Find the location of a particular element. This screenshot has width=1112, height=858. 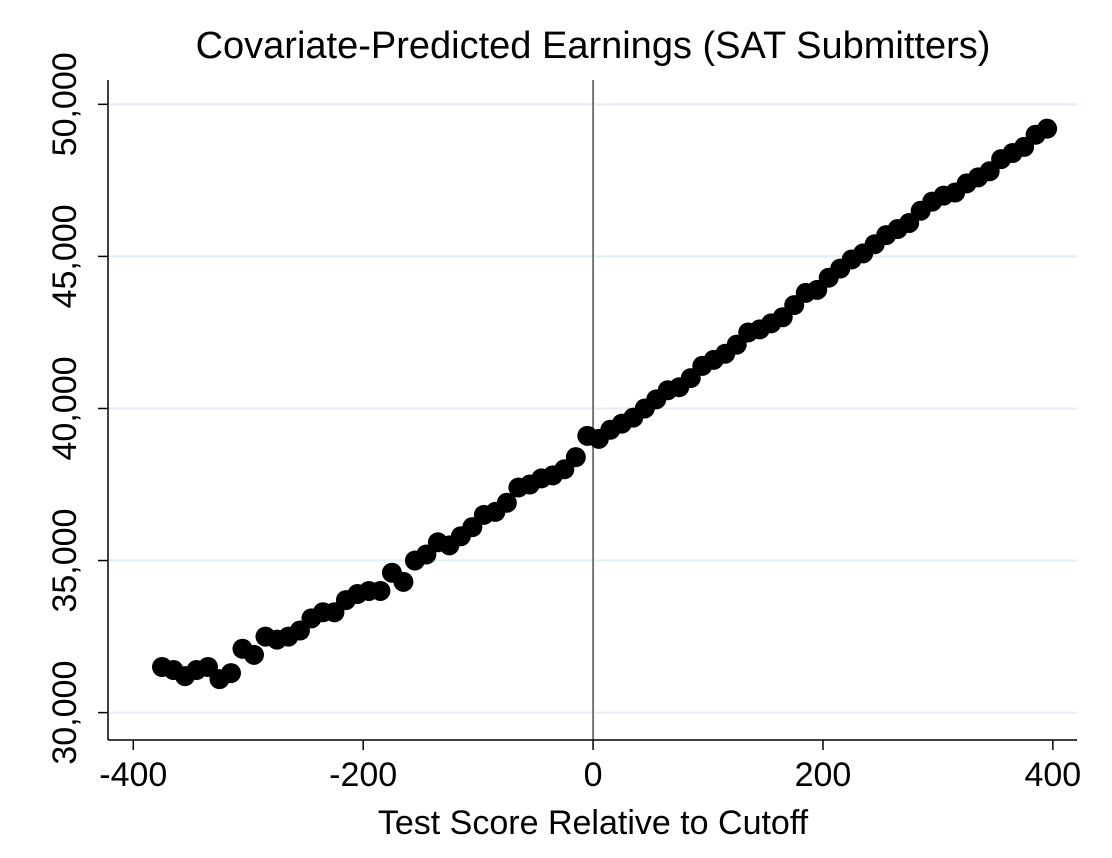

x-axis-label: Test Score Relative to Cutoff is located at coordinates (593, 823).